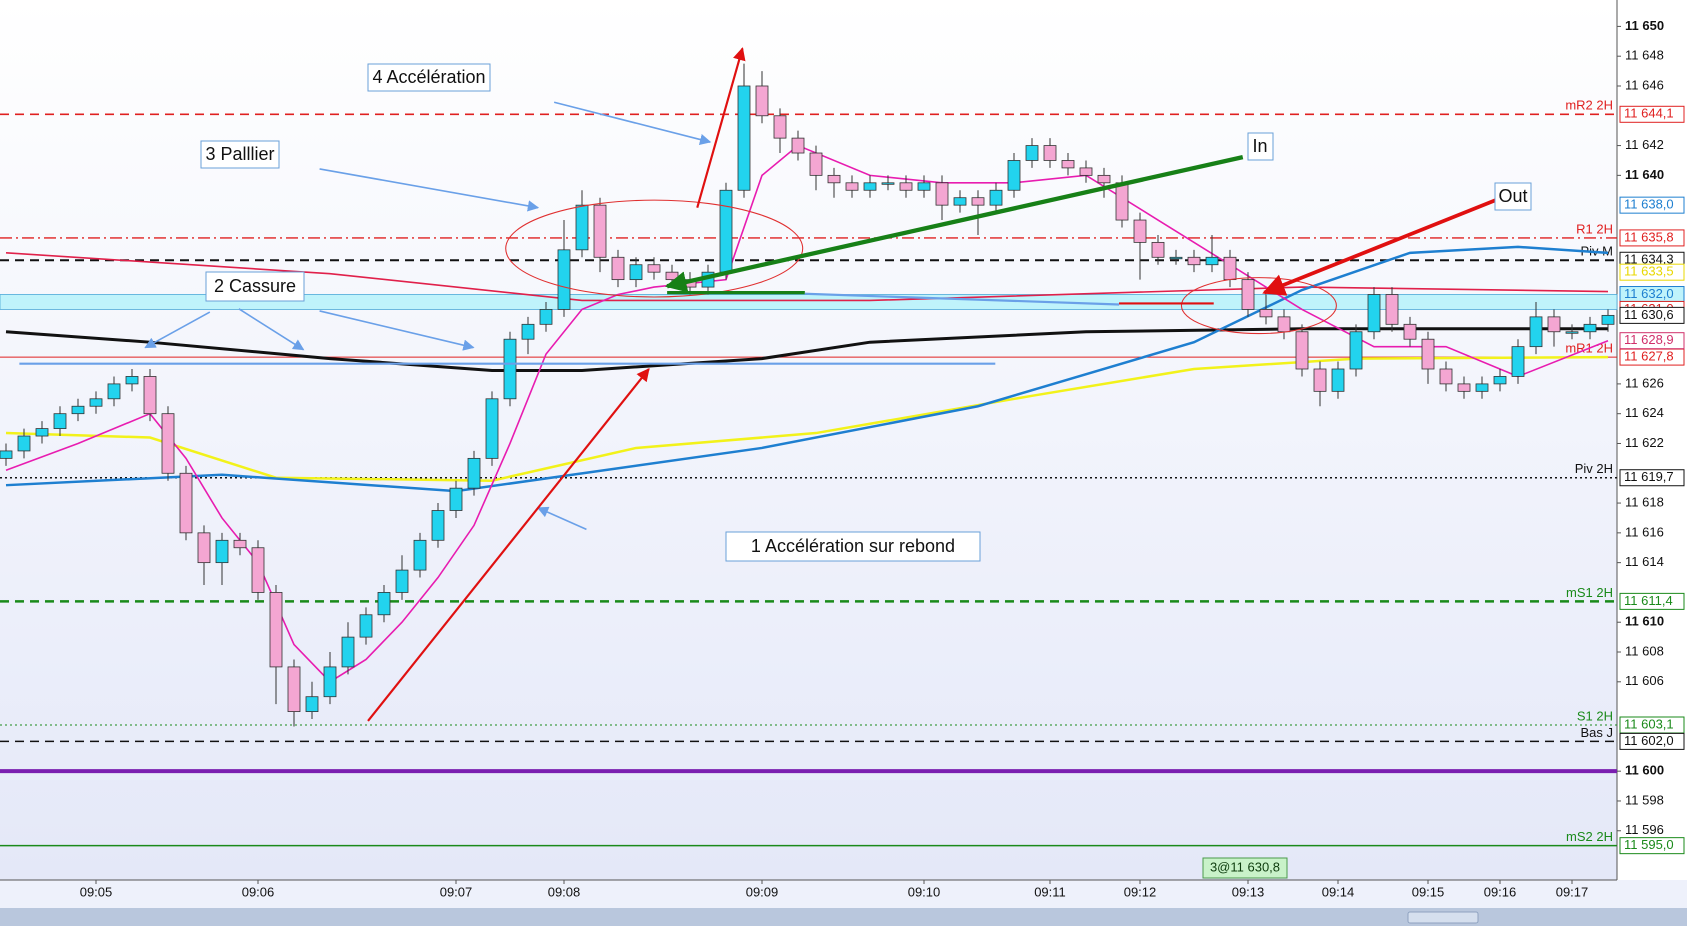 This screenshot has height=926, width=1687. What do you see at coordinates (1512, 196) in the screenshot?
I see `annotation: Out` at bounding box center [1512, 196].